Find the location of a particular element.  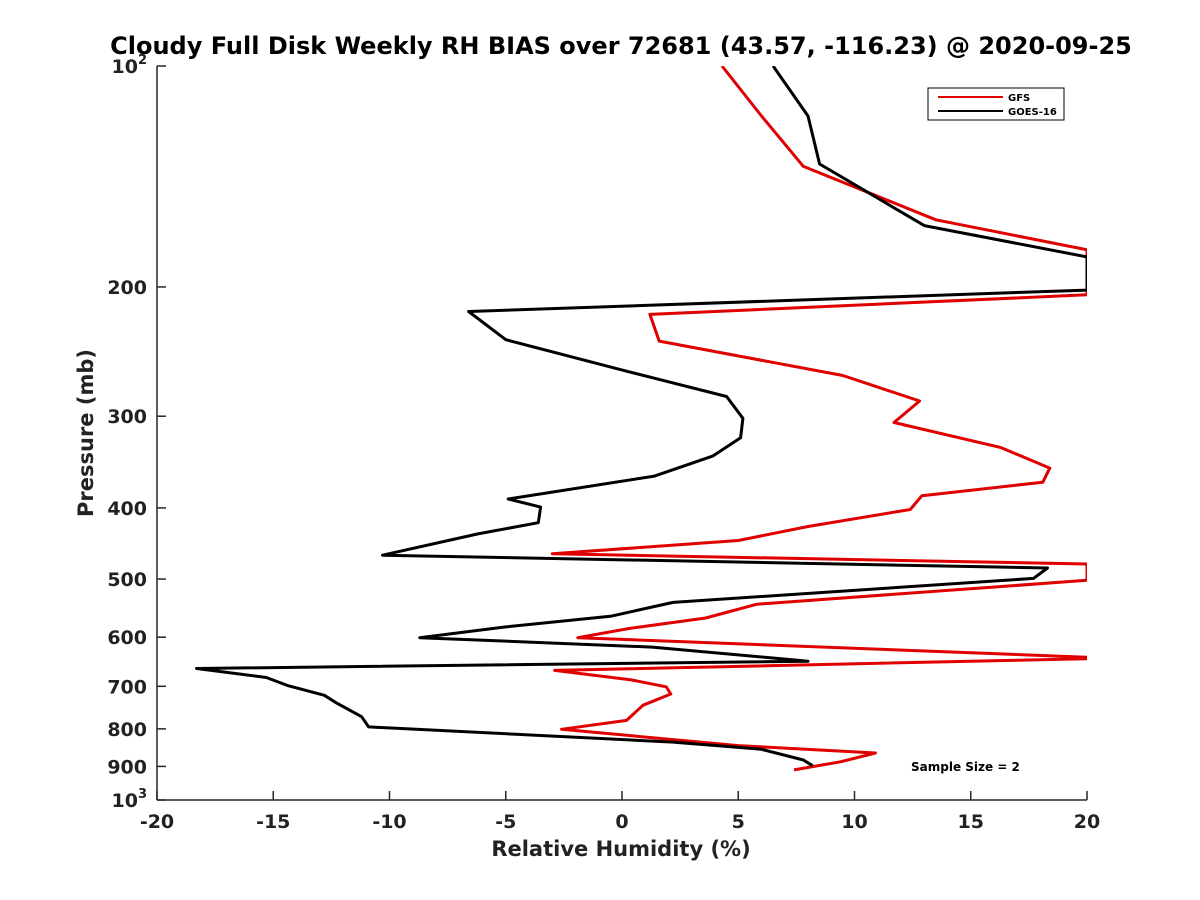

x-tick-label: -20 is located at coordinates (157, 822).